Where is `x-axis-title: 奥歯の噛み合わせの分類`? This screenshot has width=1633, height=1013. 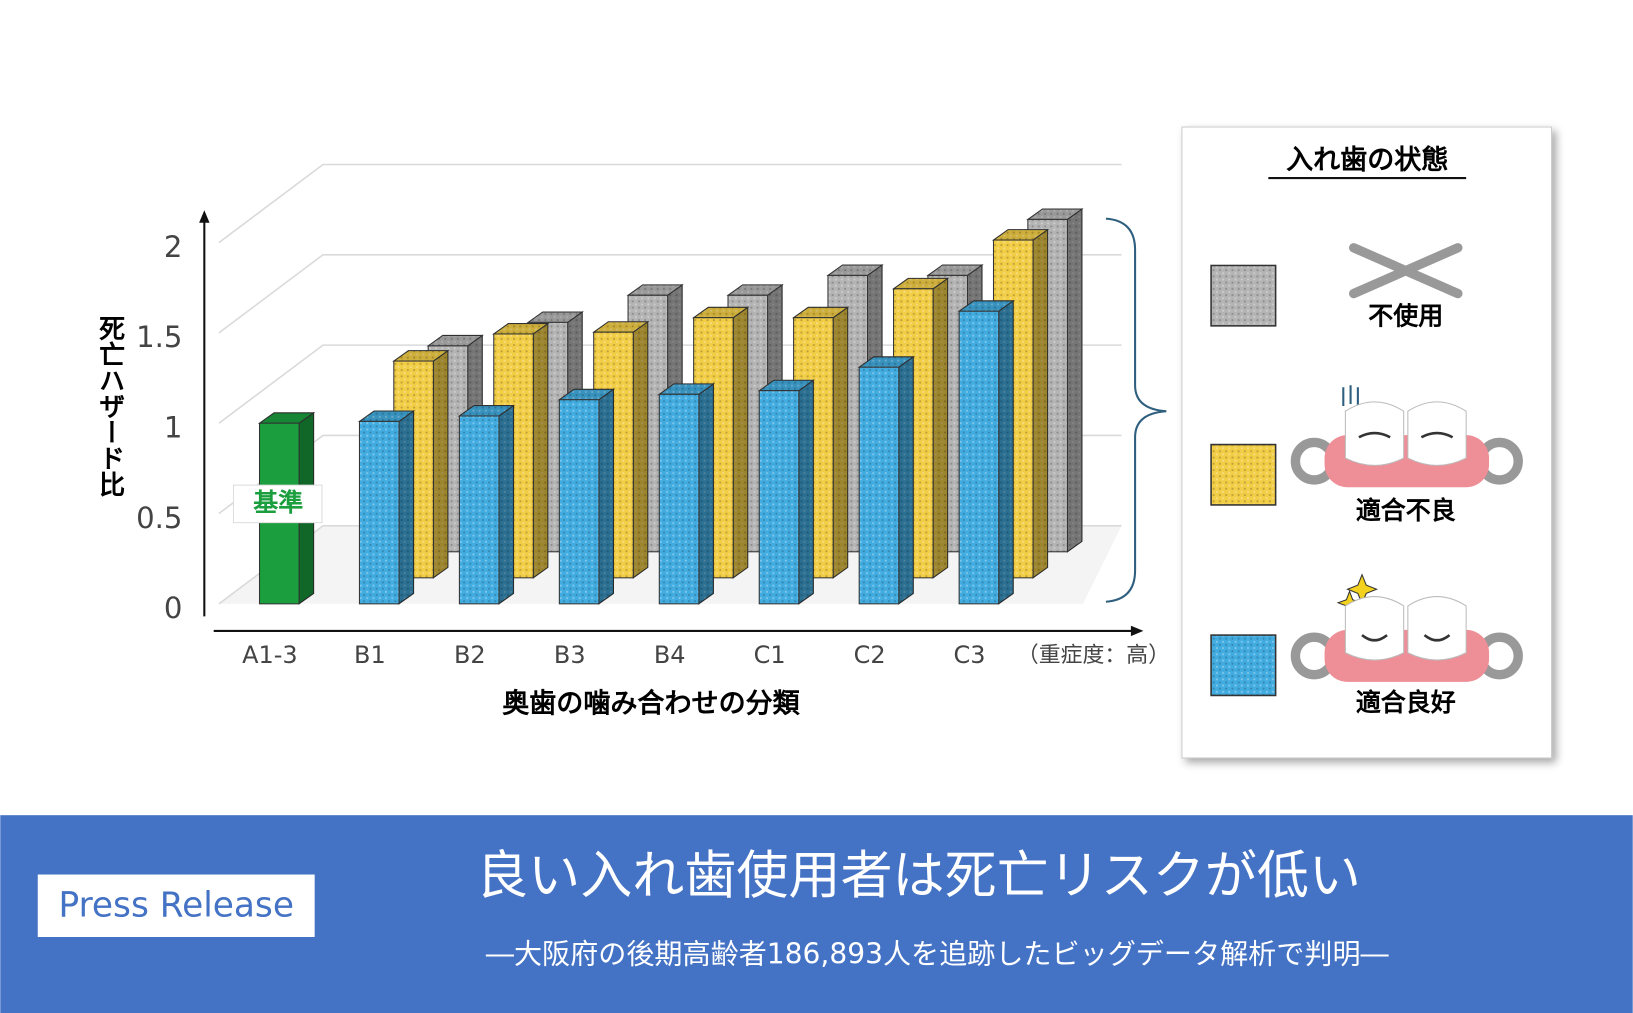 x-axis-title: 奥歯の噛み合わせの分類 is located at coordinates (651, 703).